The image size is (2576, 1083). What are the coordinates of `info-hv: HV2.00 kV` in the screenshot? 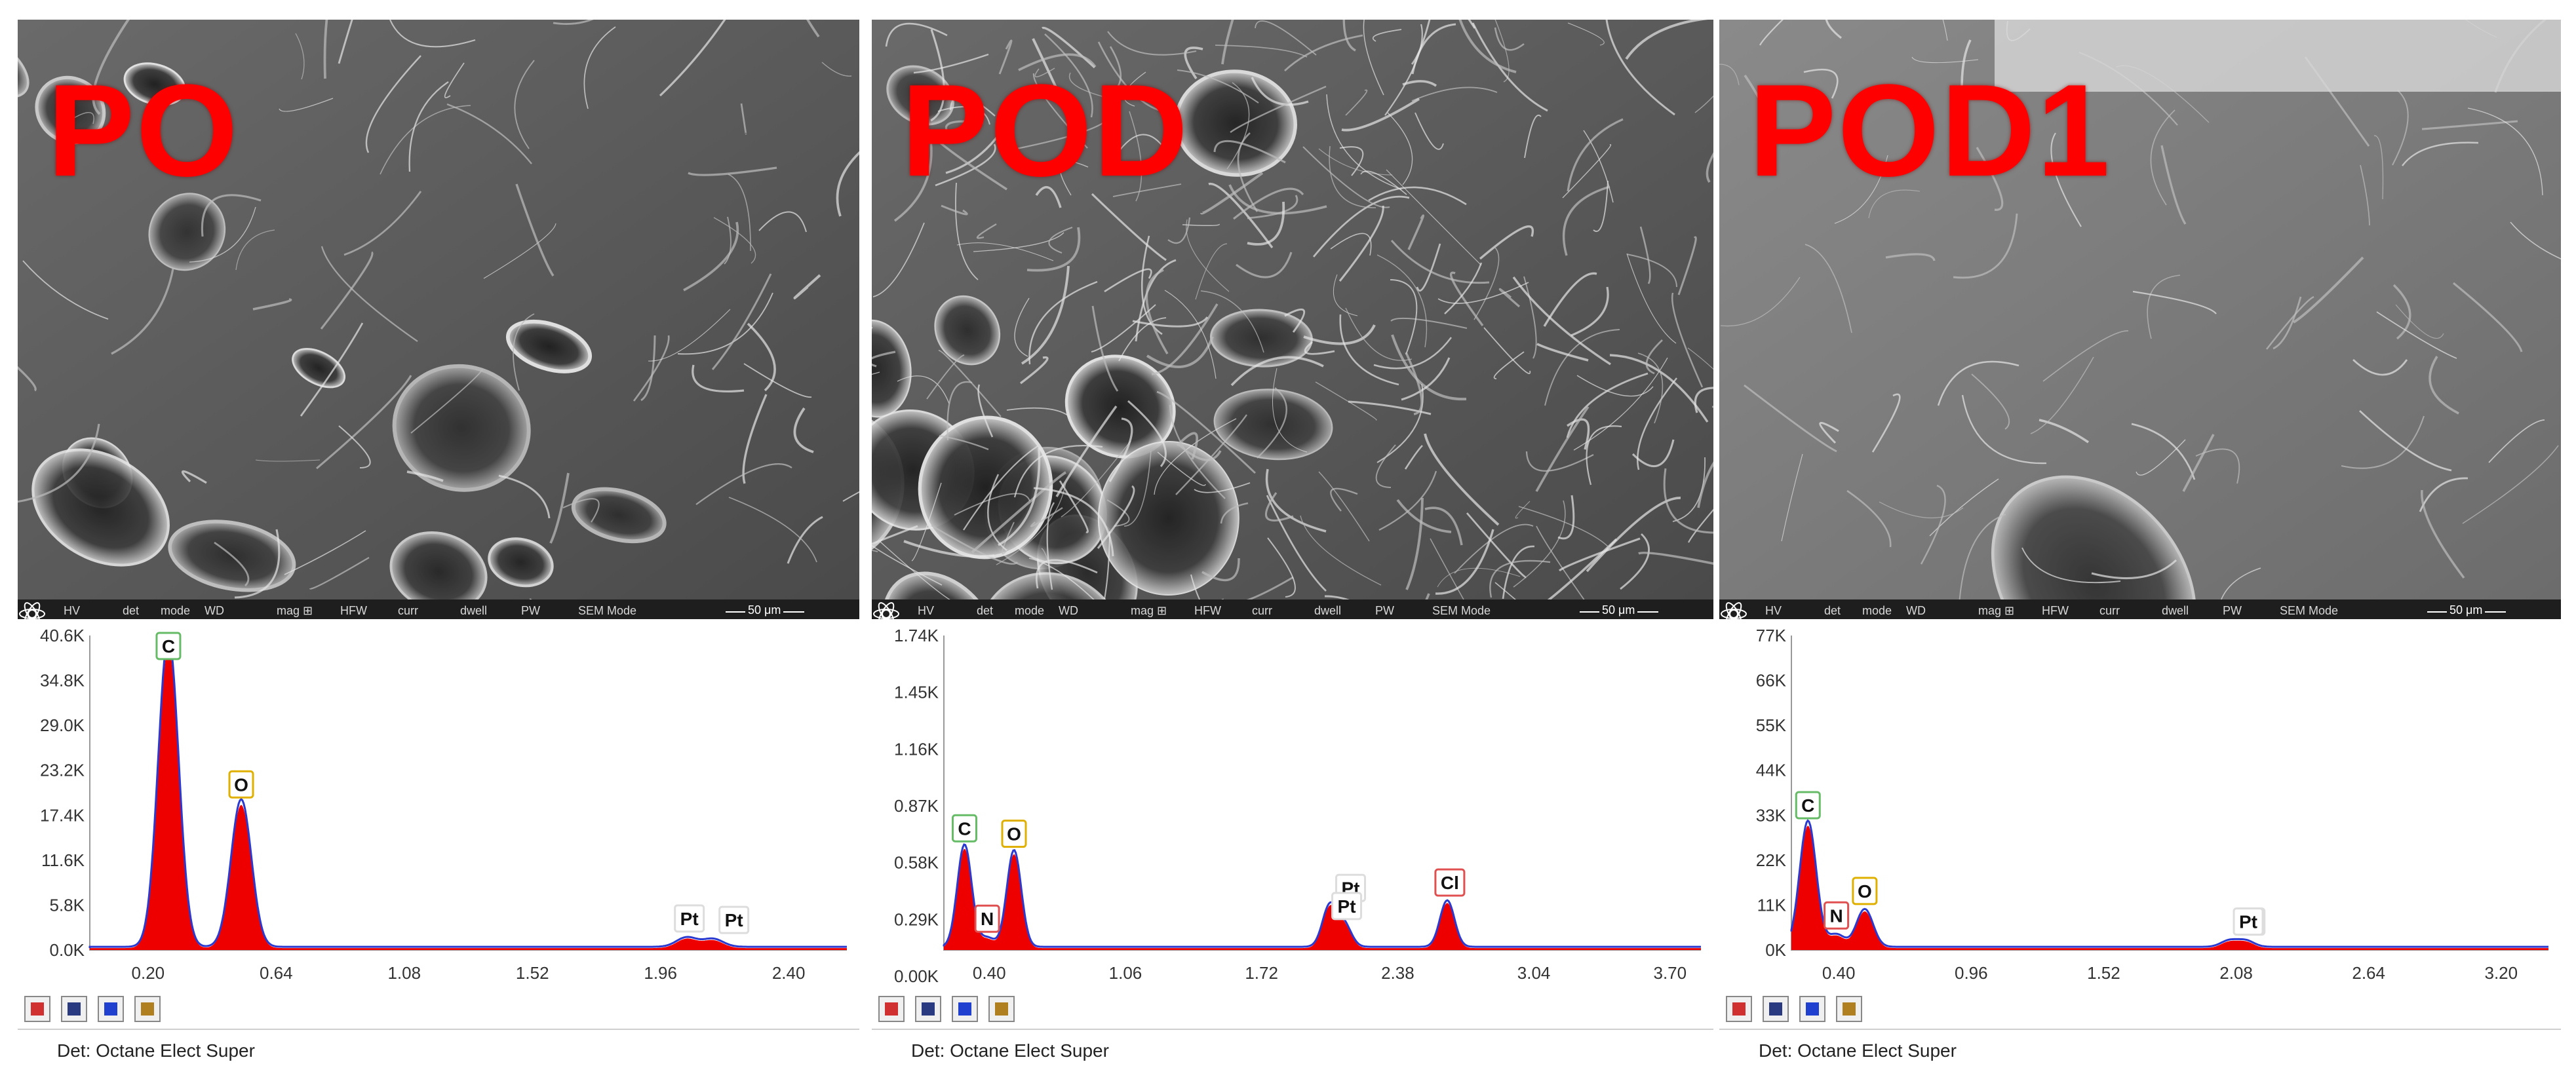 It's located at (85, 611).